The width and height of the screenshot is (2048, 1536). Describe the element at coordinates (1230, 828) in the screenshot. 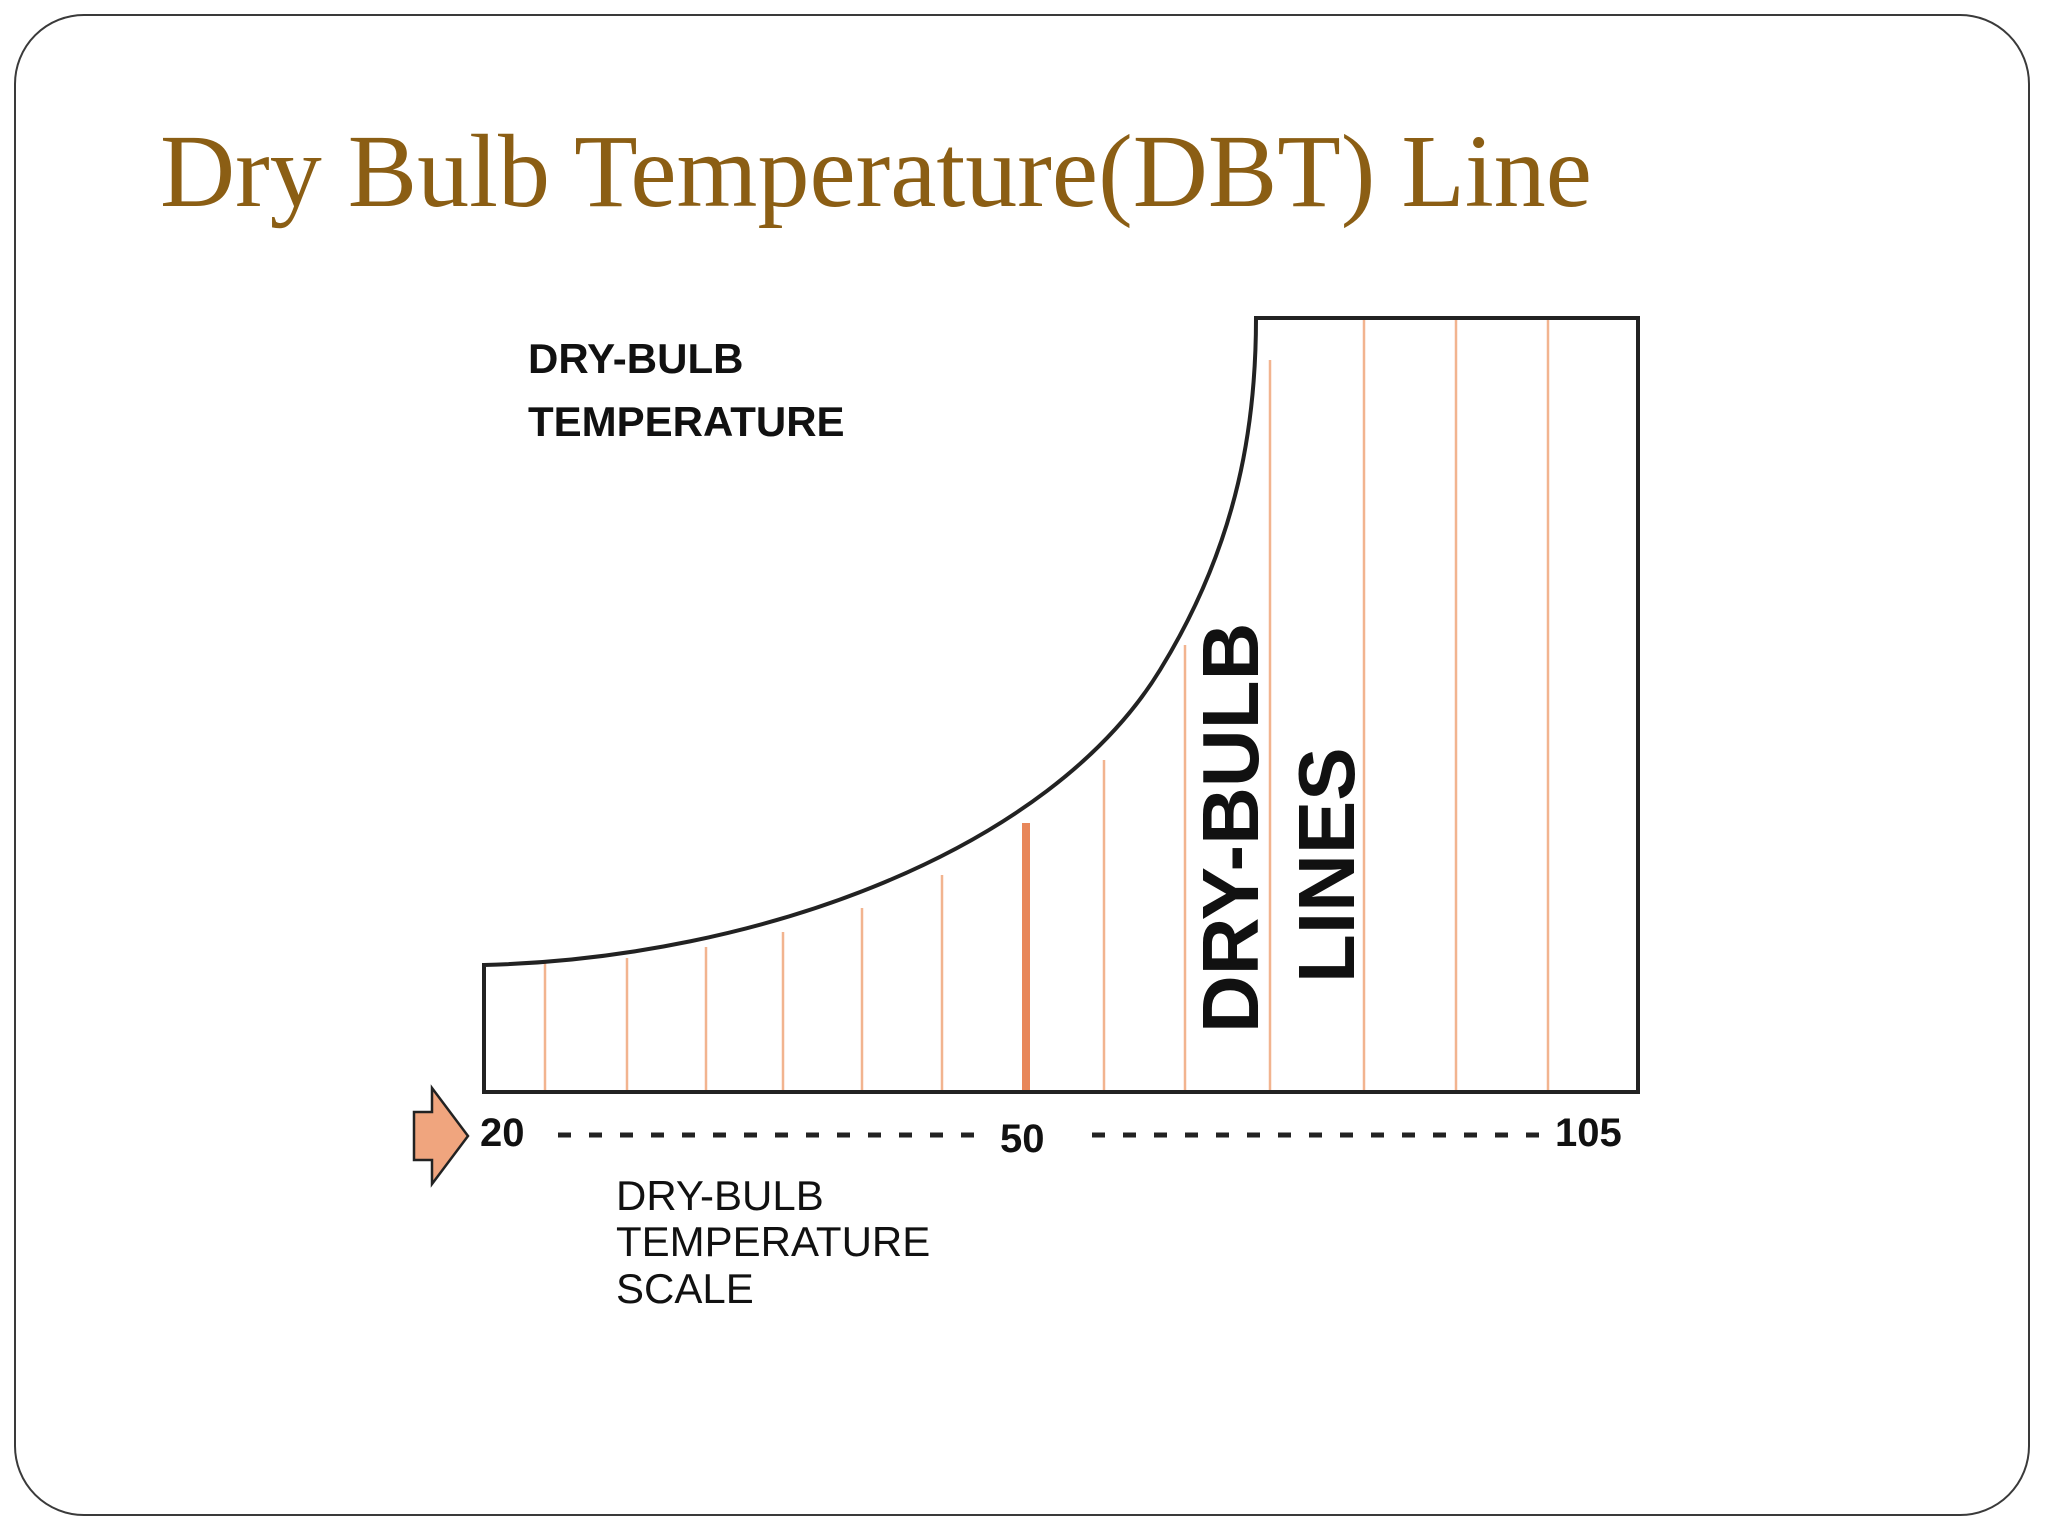

I see `vertical-label-line-1: DRY-BULB` at that location.